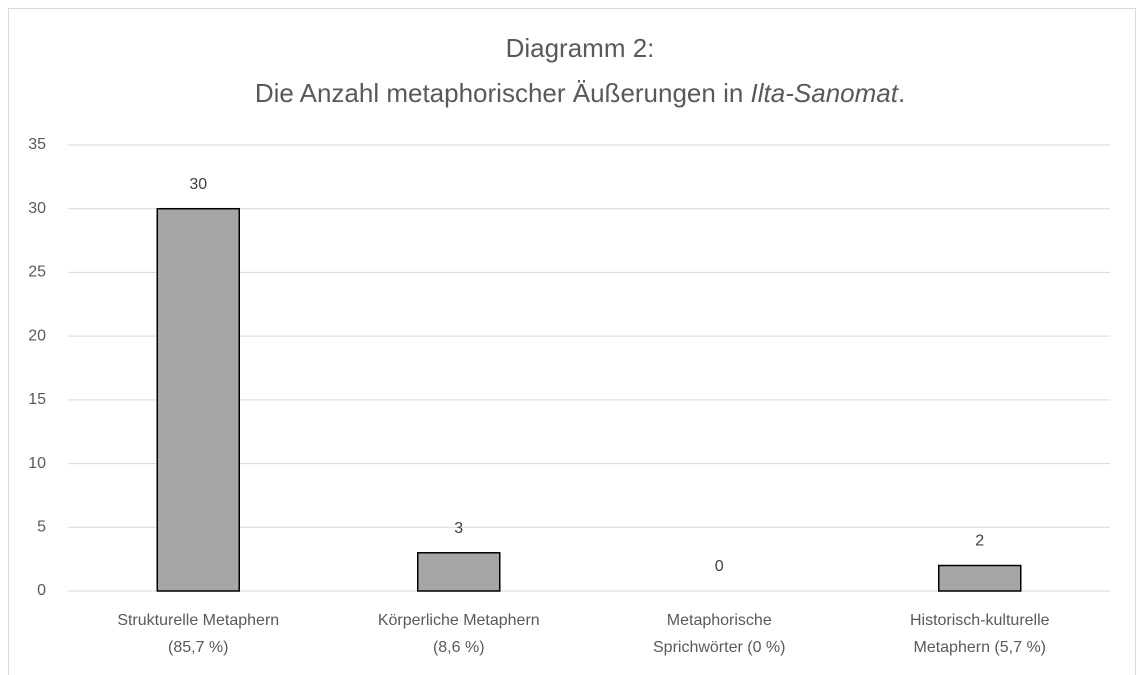 The height and width of the screenshot is (675, 1145). What do you see at coordinates (719, 647) in the screenshot?
I see `x-tick-label: Sprichwörter (0 %)` at bounding box center [719, 647].